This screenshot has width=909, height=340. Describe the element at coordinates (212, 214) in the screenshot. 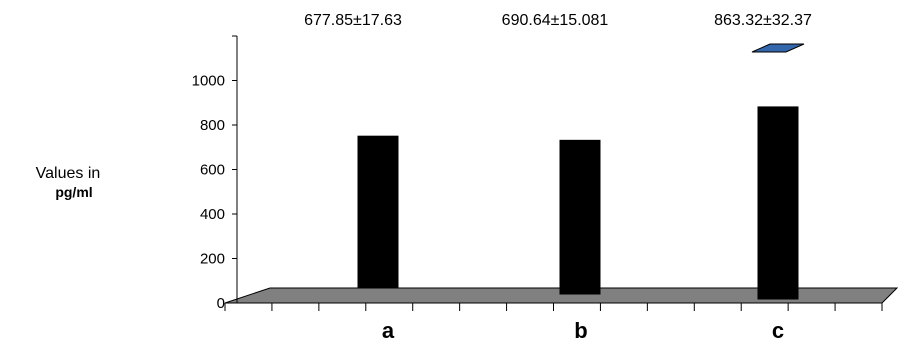

I see `y-tick-label: 400` at that location.